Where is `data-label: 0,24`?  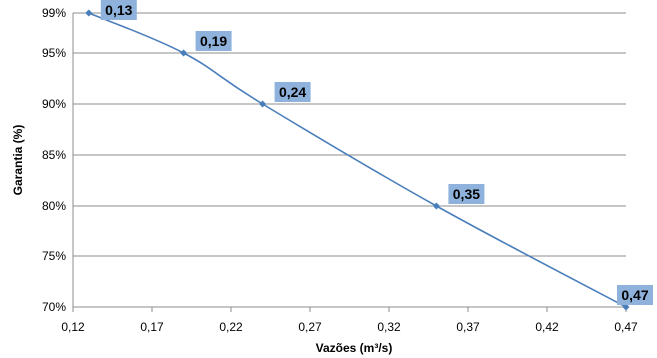
data-label: 0,24 is located at coordinates (292, 92).